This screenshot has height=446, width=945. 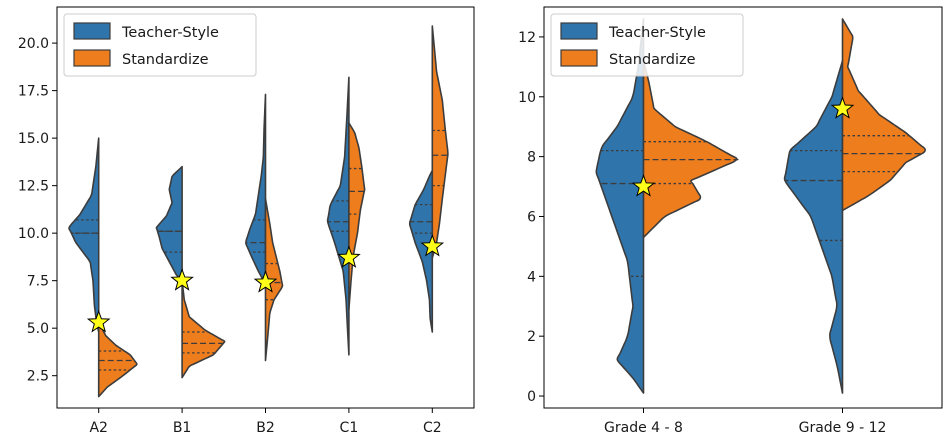 What do you see at coordinates (203, 329) in the screenshot?
I see `violin-standardize-b1` at bounding box center [203, 329].